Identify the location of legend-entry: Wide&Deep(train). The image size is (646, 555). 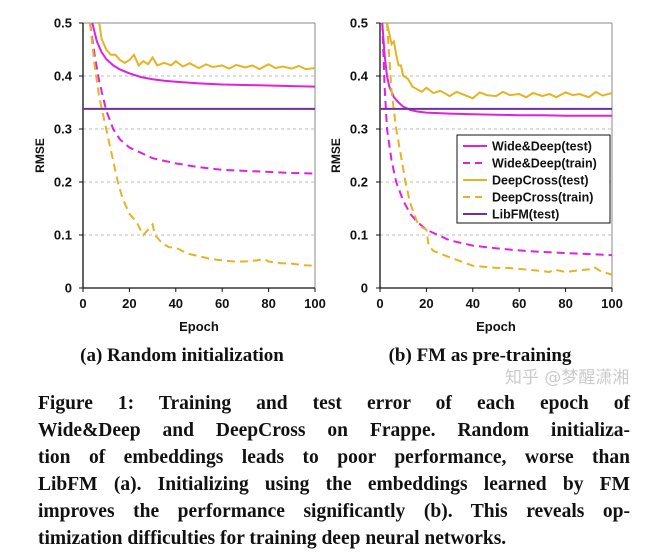
(544, 164).